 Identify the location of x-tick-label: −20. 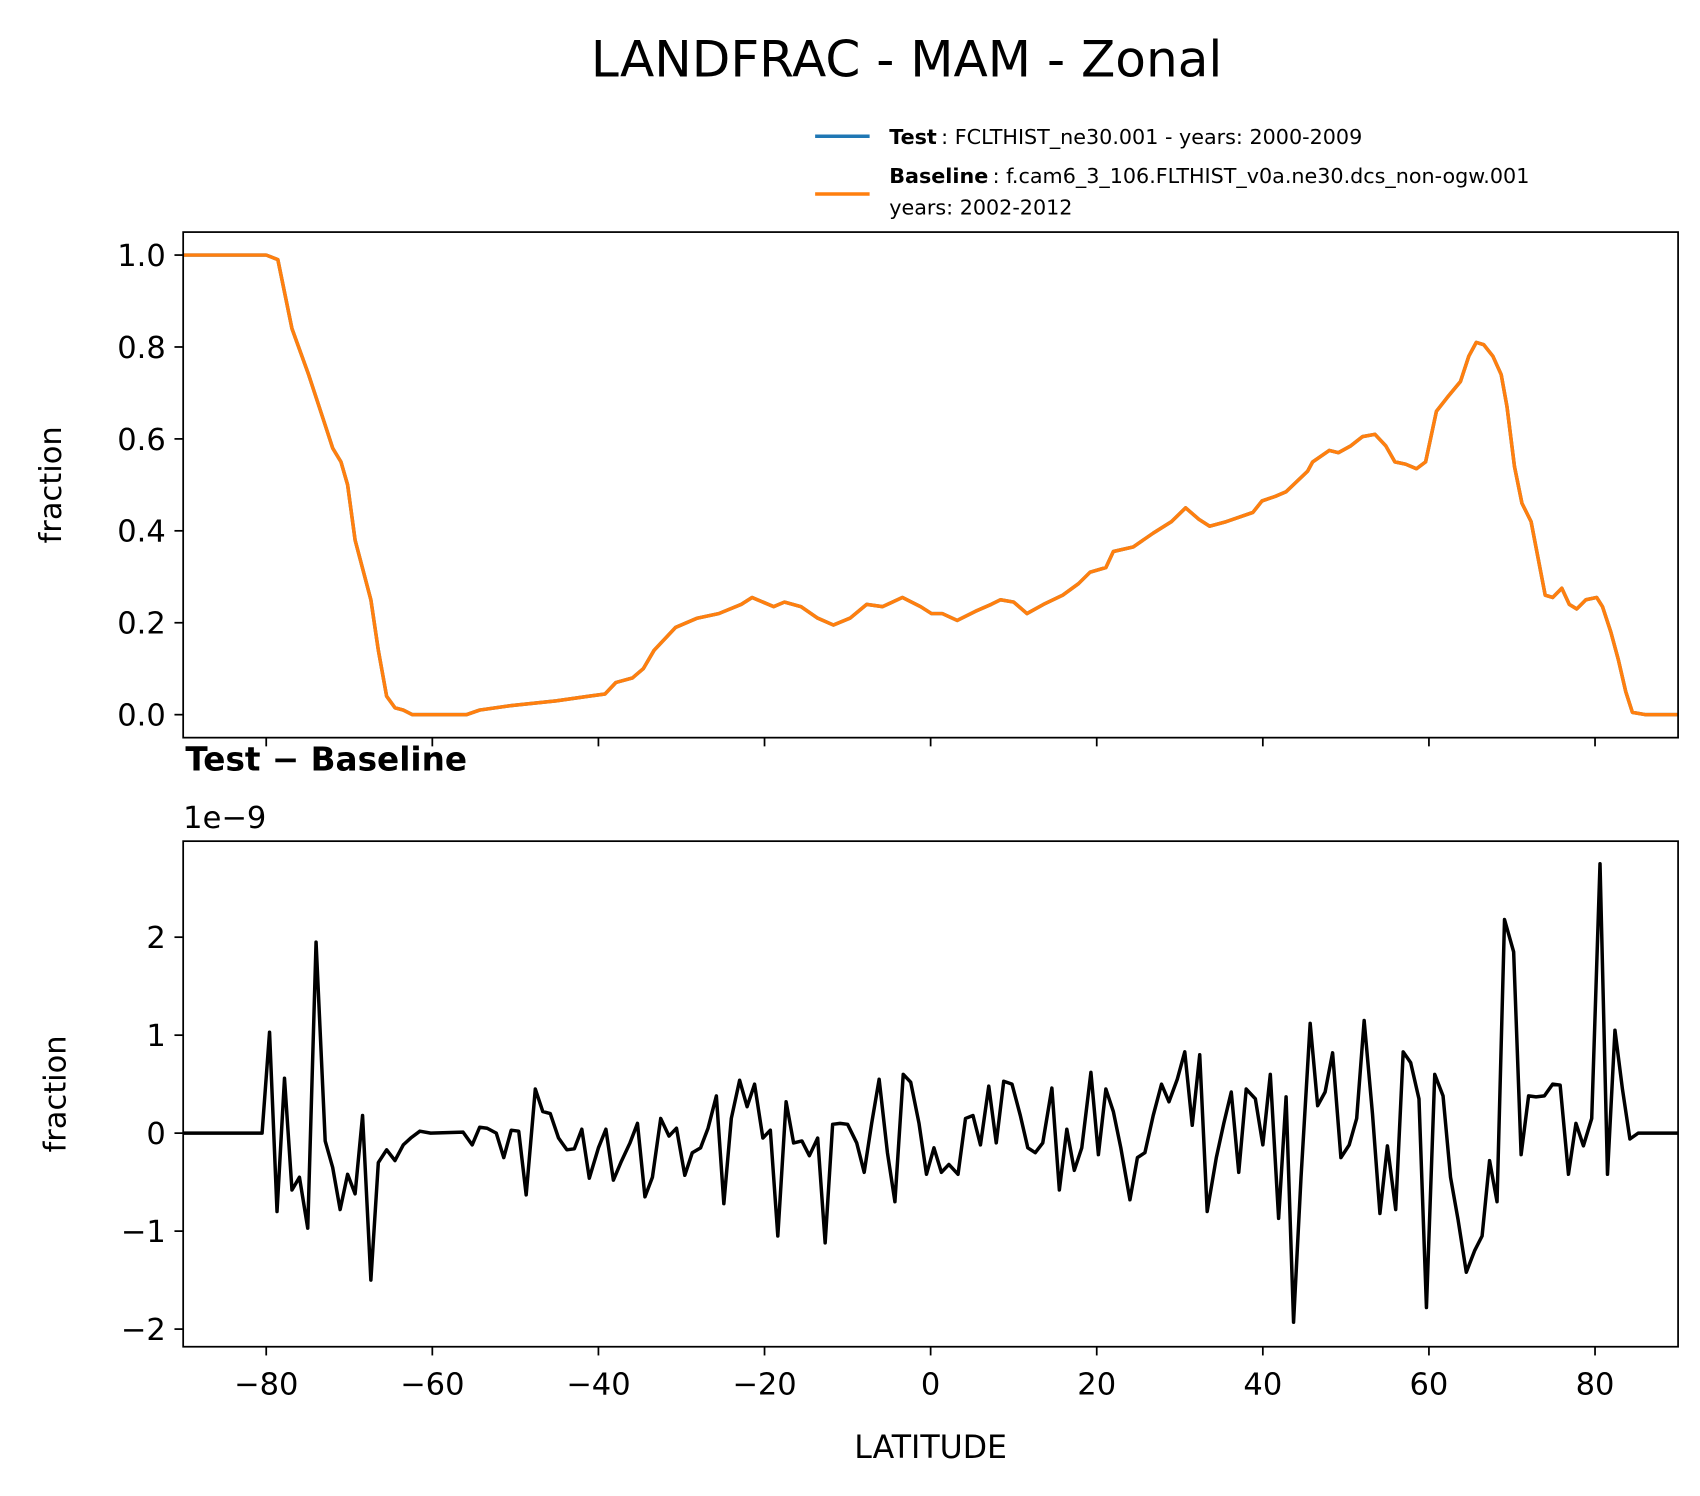
(764, 1385).